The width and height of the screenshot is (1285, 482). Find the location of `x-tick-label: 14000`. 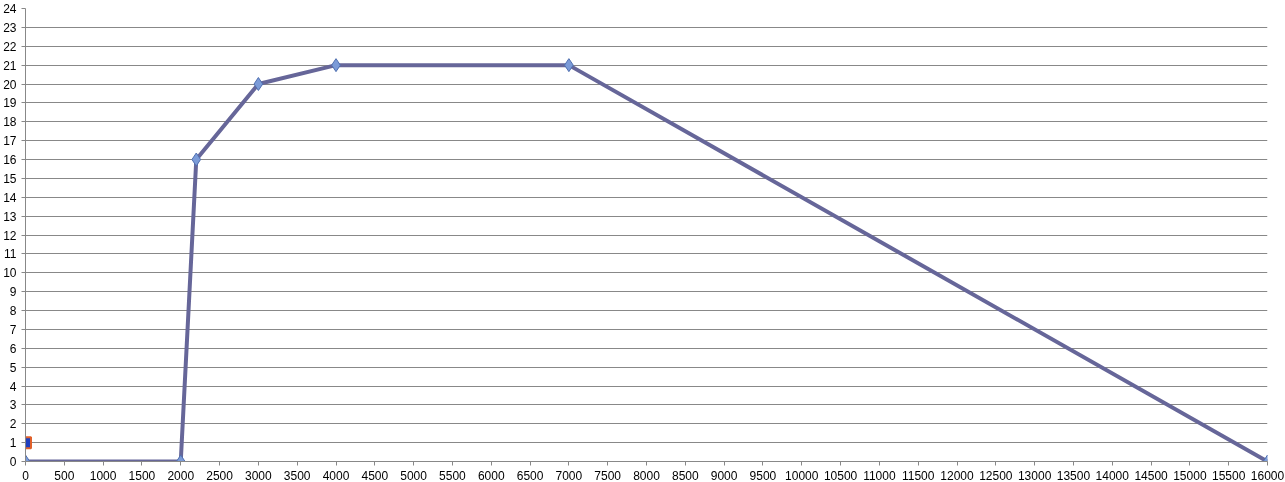

x-tick-label: 14000 is located at coordinates (1112, 475).